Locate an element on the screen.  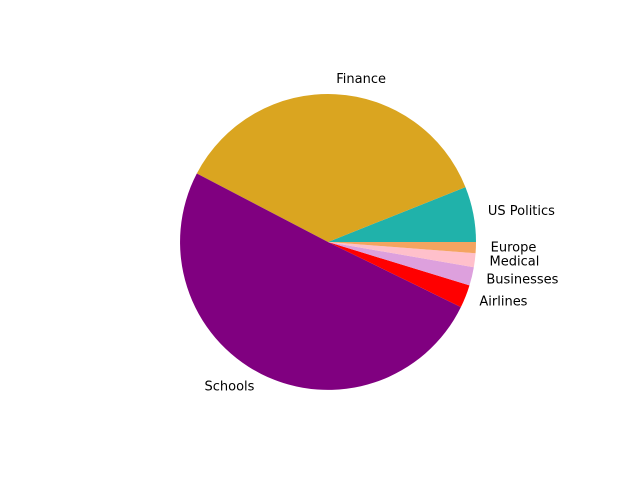
pie-slice-us-politics is located at coordinates (402, 214).